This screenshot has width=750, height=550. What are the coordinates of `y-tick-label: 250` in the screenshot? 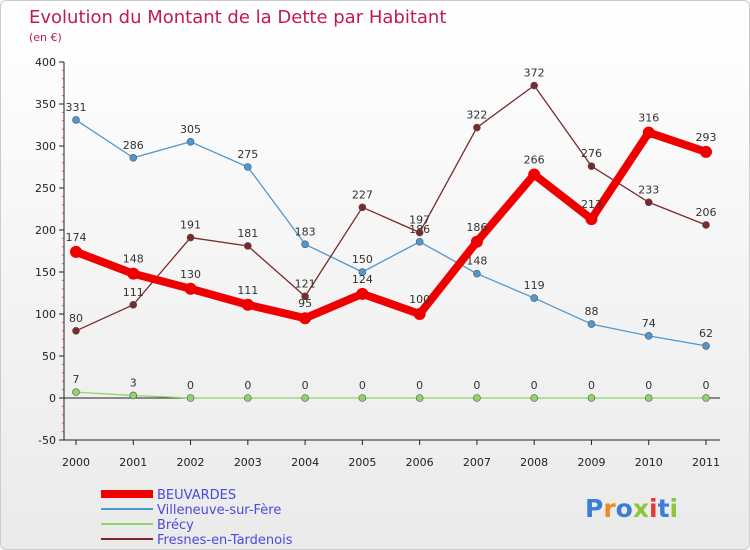 It's located at (45, 188).